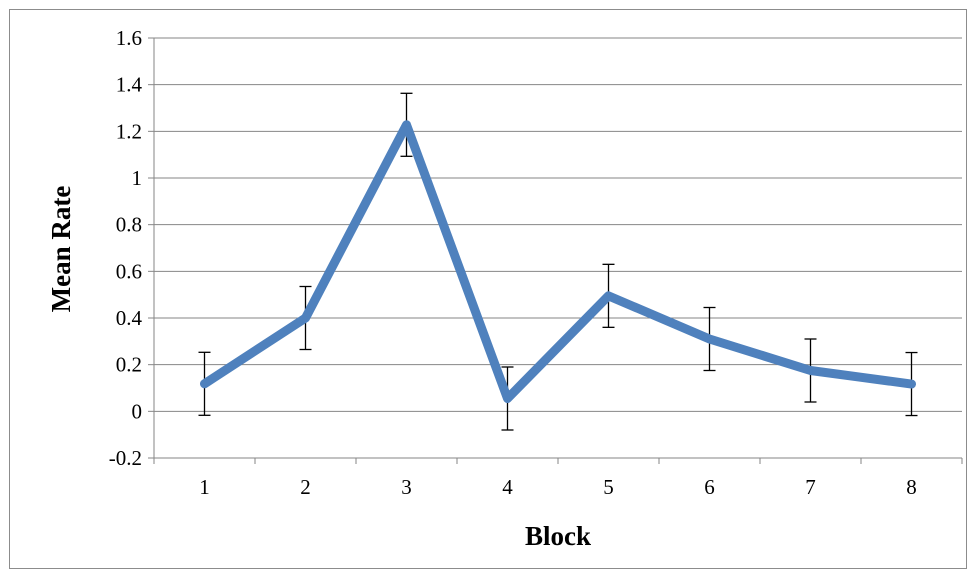 The image size is (977, 578). I want to click on y-tick-label: 1.4, so click(129, 85).